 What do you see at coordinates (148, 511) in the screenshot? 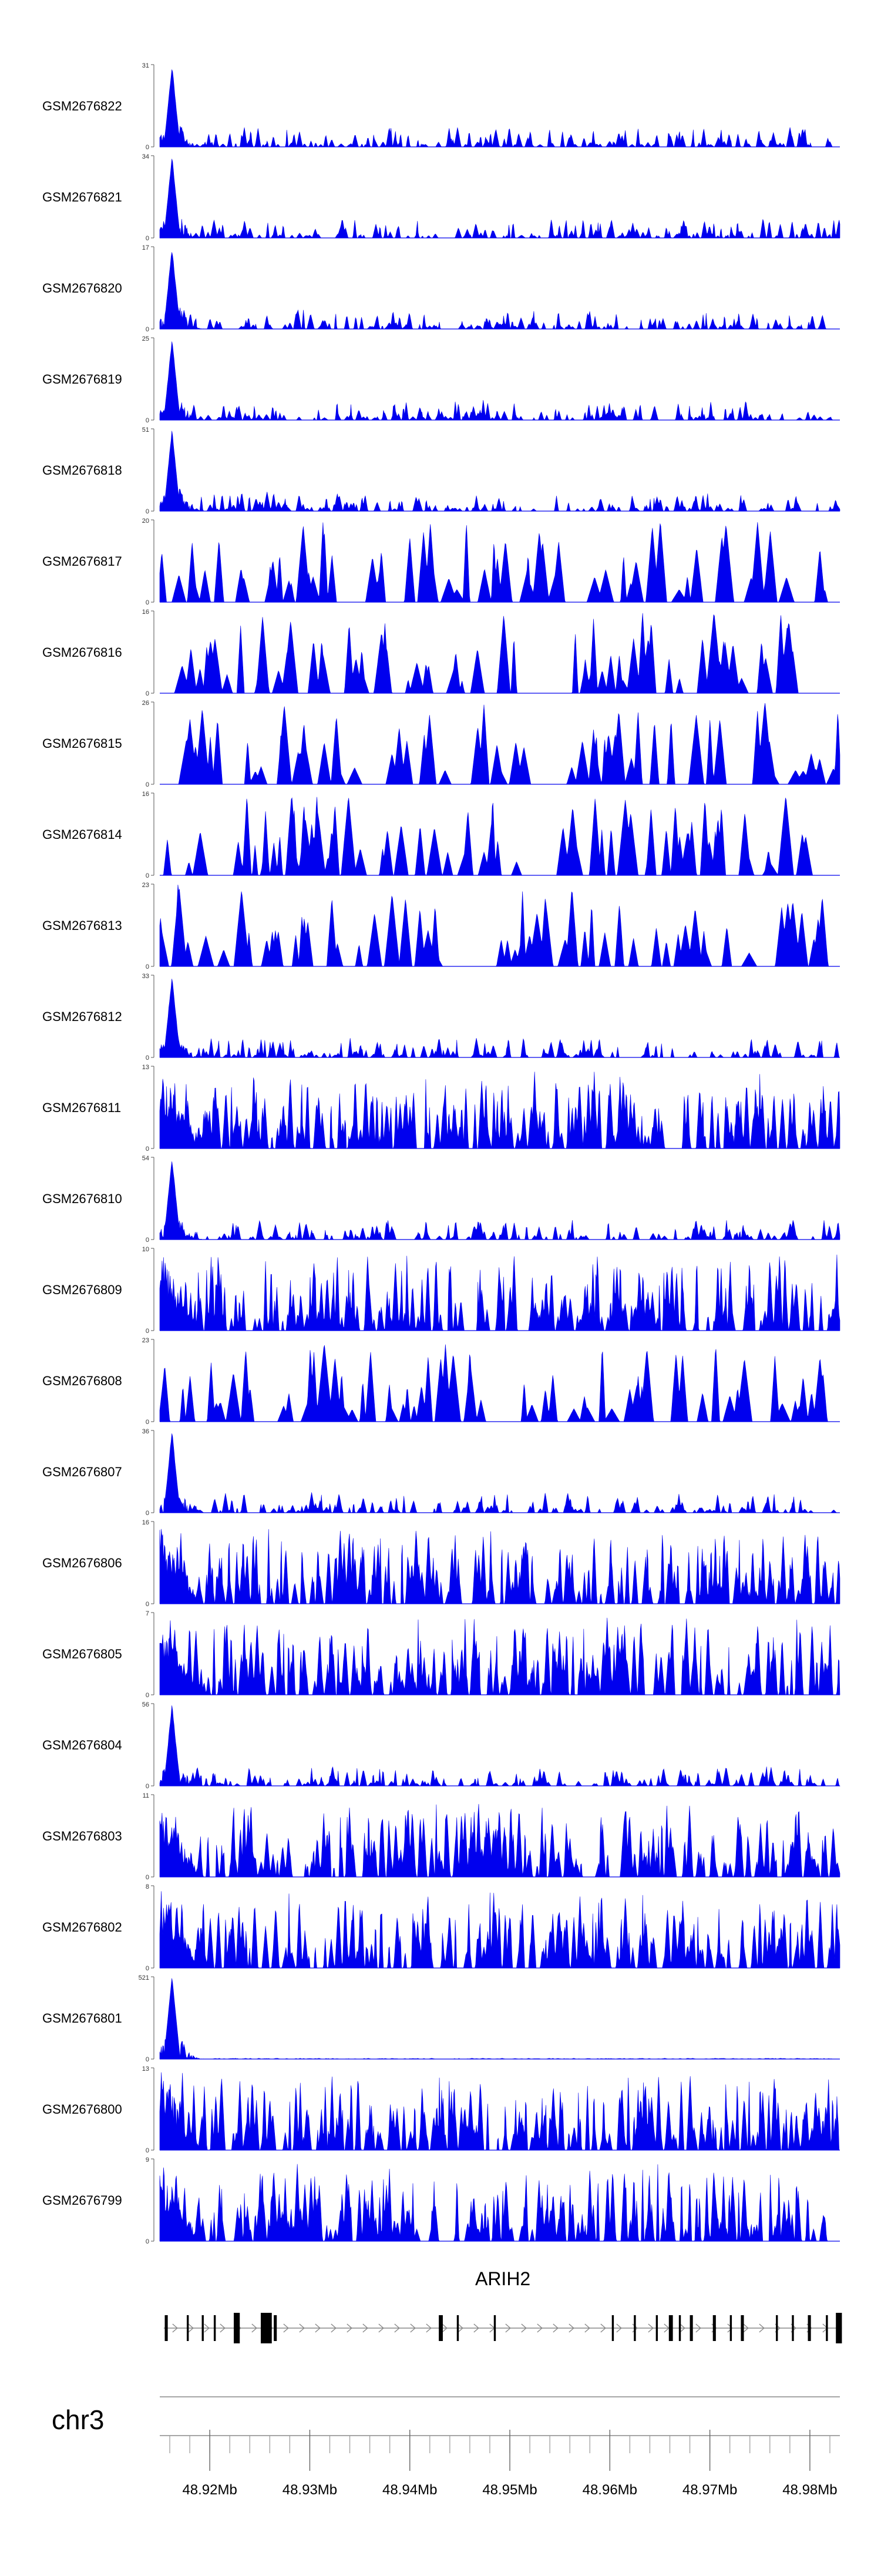
I see `track-ymin-label-4: 0` at bounding box center [148, 511].